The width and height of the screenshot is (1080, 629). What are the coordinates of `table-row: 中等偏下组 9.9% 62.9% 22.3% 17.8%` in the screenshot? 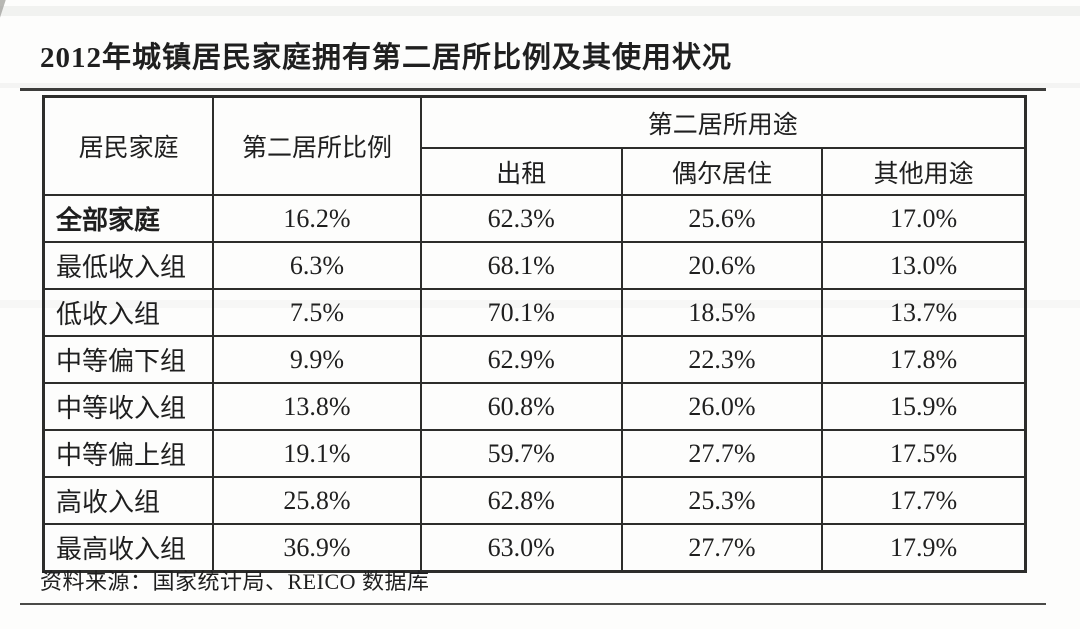 It's located at (534, 359).